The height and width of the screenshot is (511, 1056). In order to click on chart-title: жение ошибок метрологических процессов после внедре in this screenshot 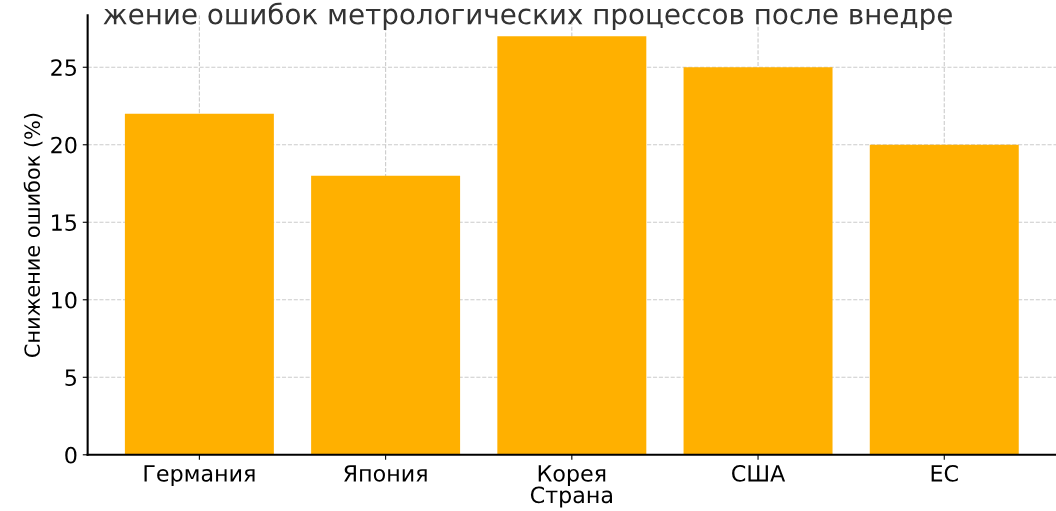, I will do `click(527, 16)`.